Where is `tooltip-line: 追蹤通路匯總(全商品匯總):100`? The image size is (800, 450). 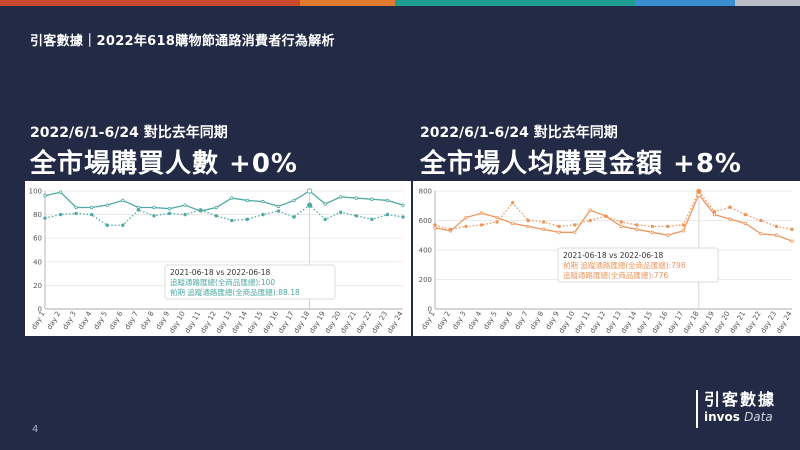 tooltip-line: 追蹤通路匯總(全商品匯總):100 is located at coordinates (222, 282).